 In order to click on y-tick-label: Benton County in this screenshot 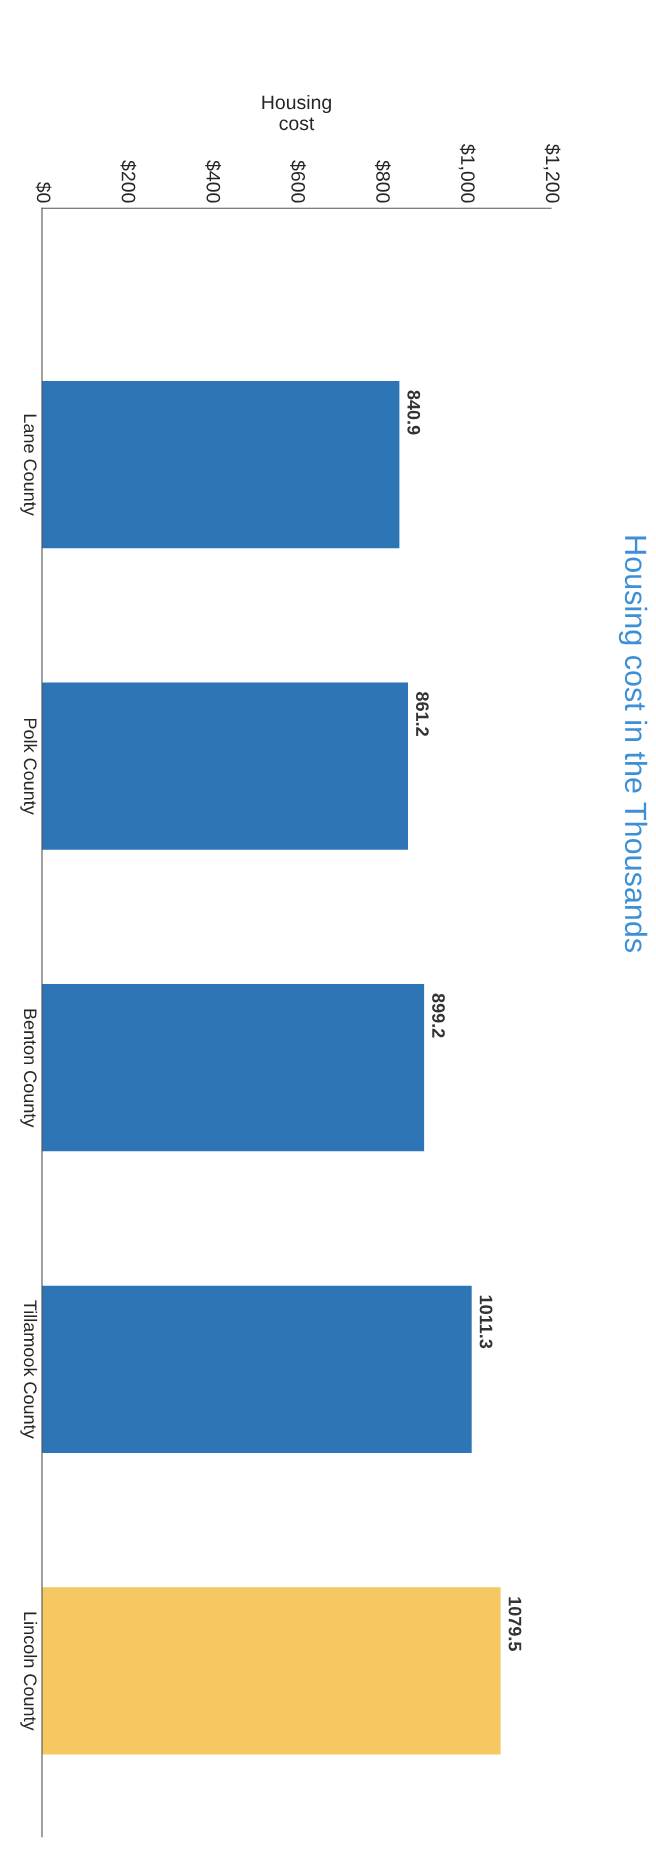, I will do `click(28, 1068)`.